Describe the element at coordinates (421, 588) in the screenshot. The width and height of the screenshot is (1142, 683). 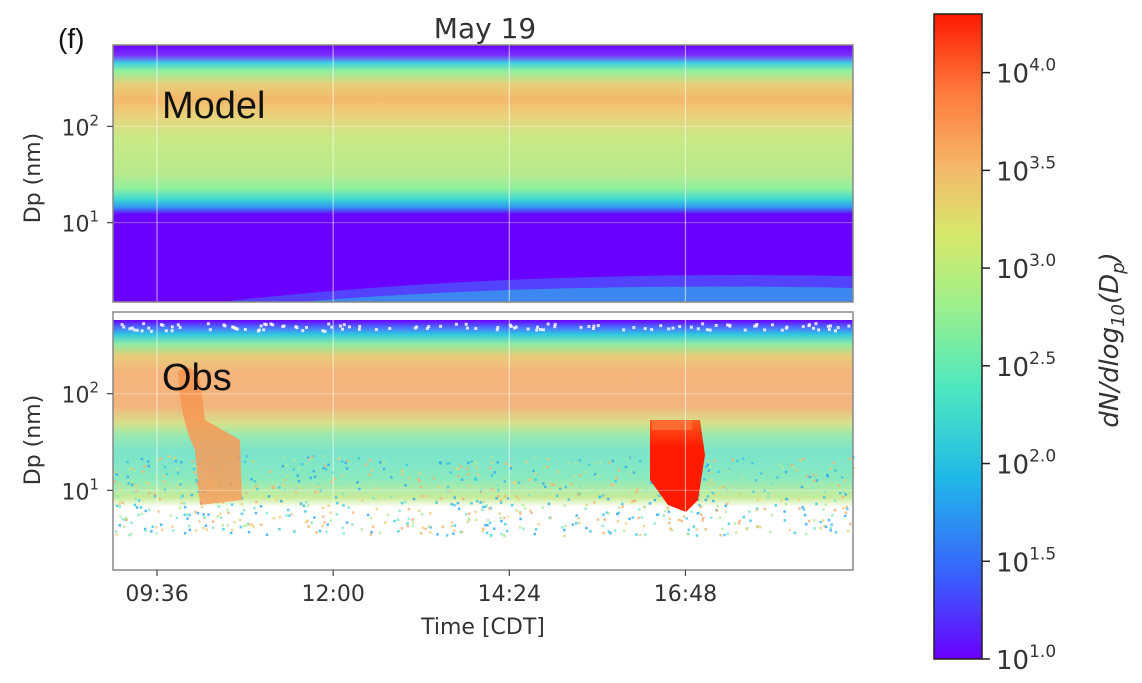
I see `x-axis-ticks: 09:36 12:00 14:24 16:48` at that location.